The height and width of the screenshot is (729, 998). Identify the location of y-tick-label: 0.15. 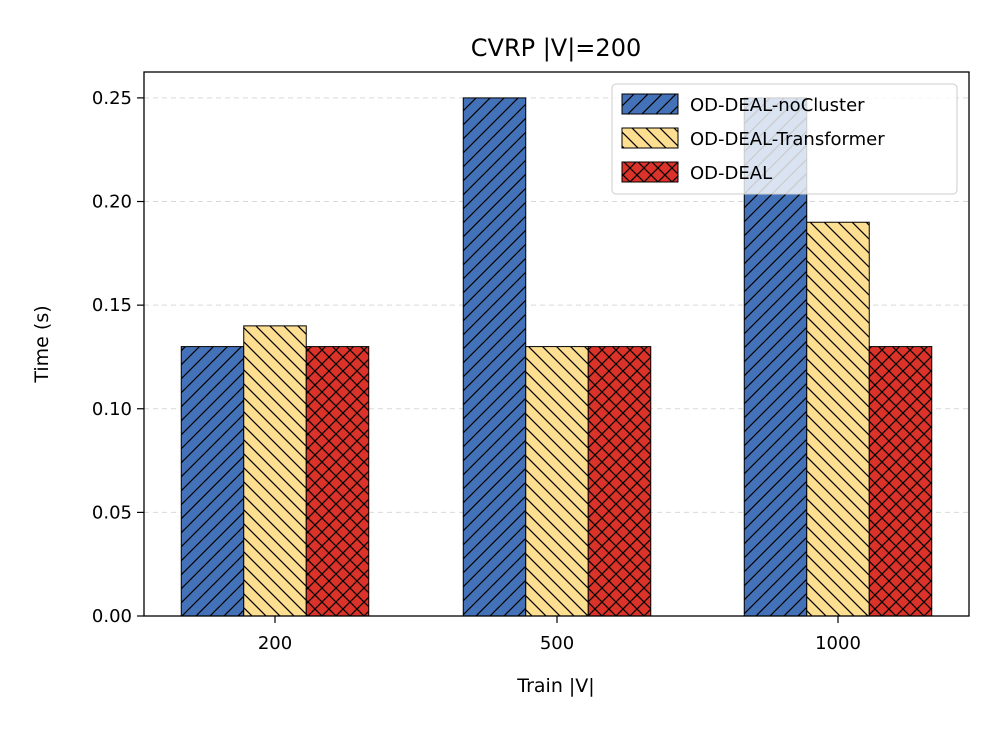
(112, 305).